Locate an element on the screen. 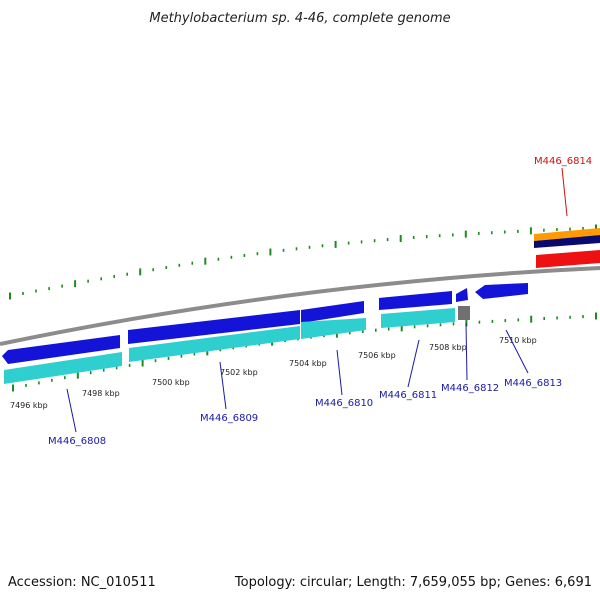 The image size is (600, 600). scale-label: 7506 kbp is located at coordinates (377, 355).